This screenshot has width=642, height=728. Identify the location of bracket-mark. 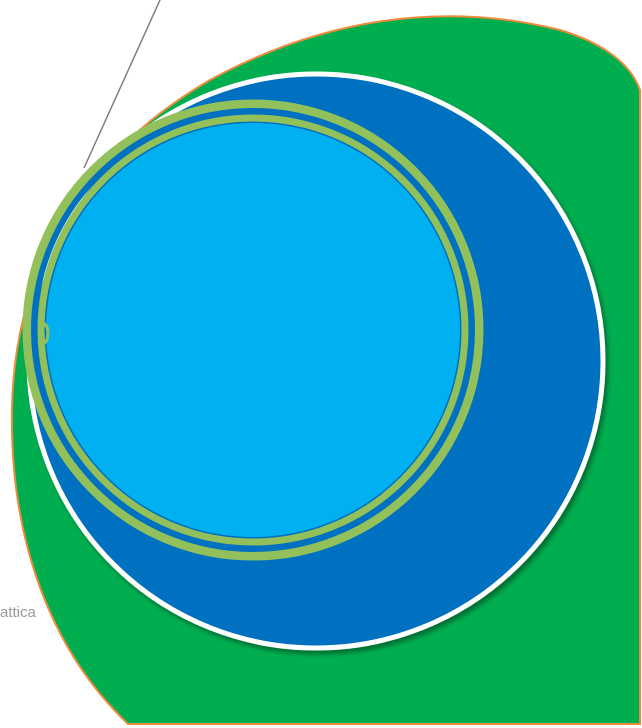
(43, 333).